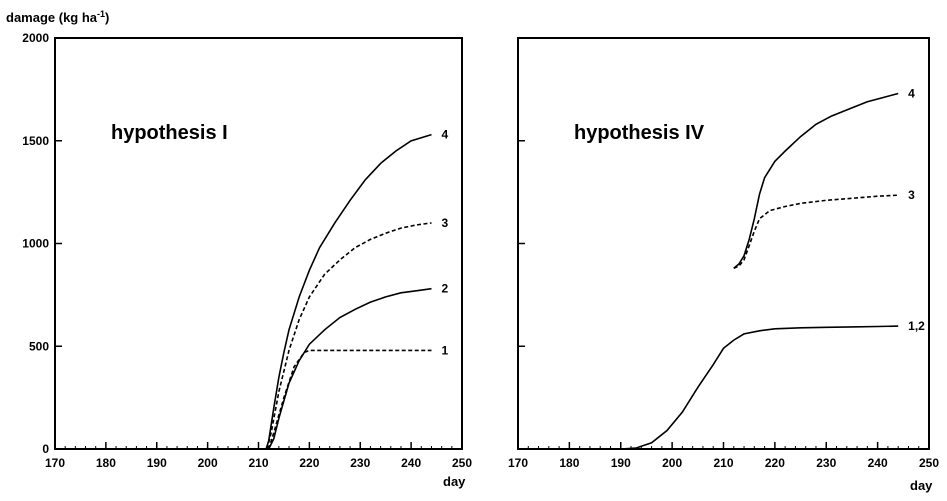 The height and width of the screenshot is (501, 947). Describe the element at coordinates (639, 133) in the screenshot. I see `panel-title-right: hypothesis IV` at that location.